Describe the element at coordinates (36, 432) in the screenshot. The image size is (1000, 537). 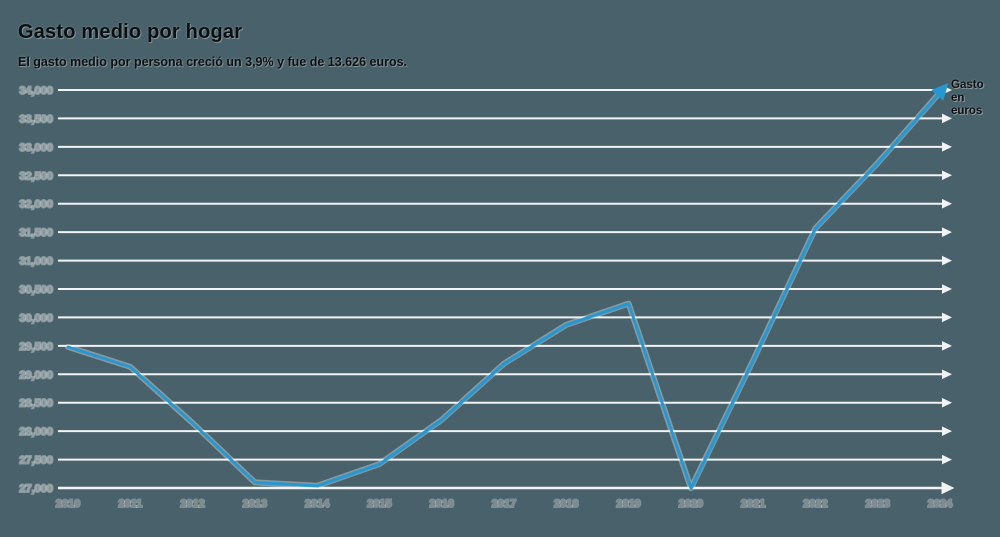
I see `y-axis-label: 28,000` at that location.